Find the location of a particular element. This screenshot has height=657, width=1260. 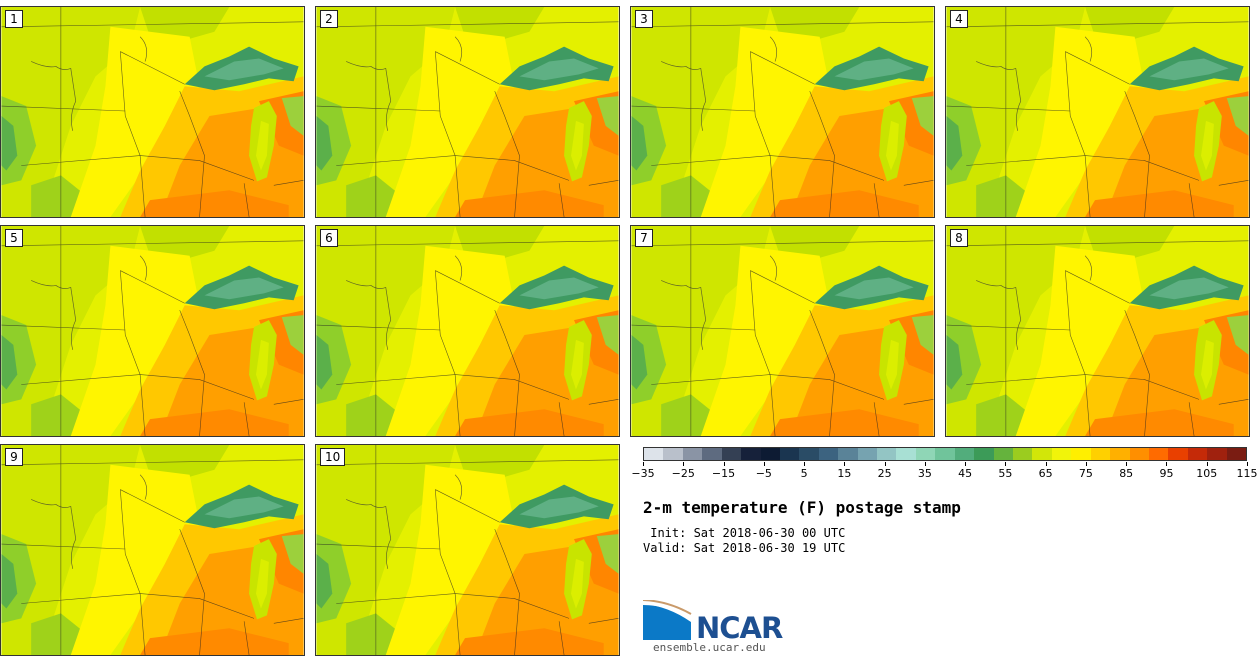

colorbar-tick-label: 95 is located at coordinates (1166, 473).